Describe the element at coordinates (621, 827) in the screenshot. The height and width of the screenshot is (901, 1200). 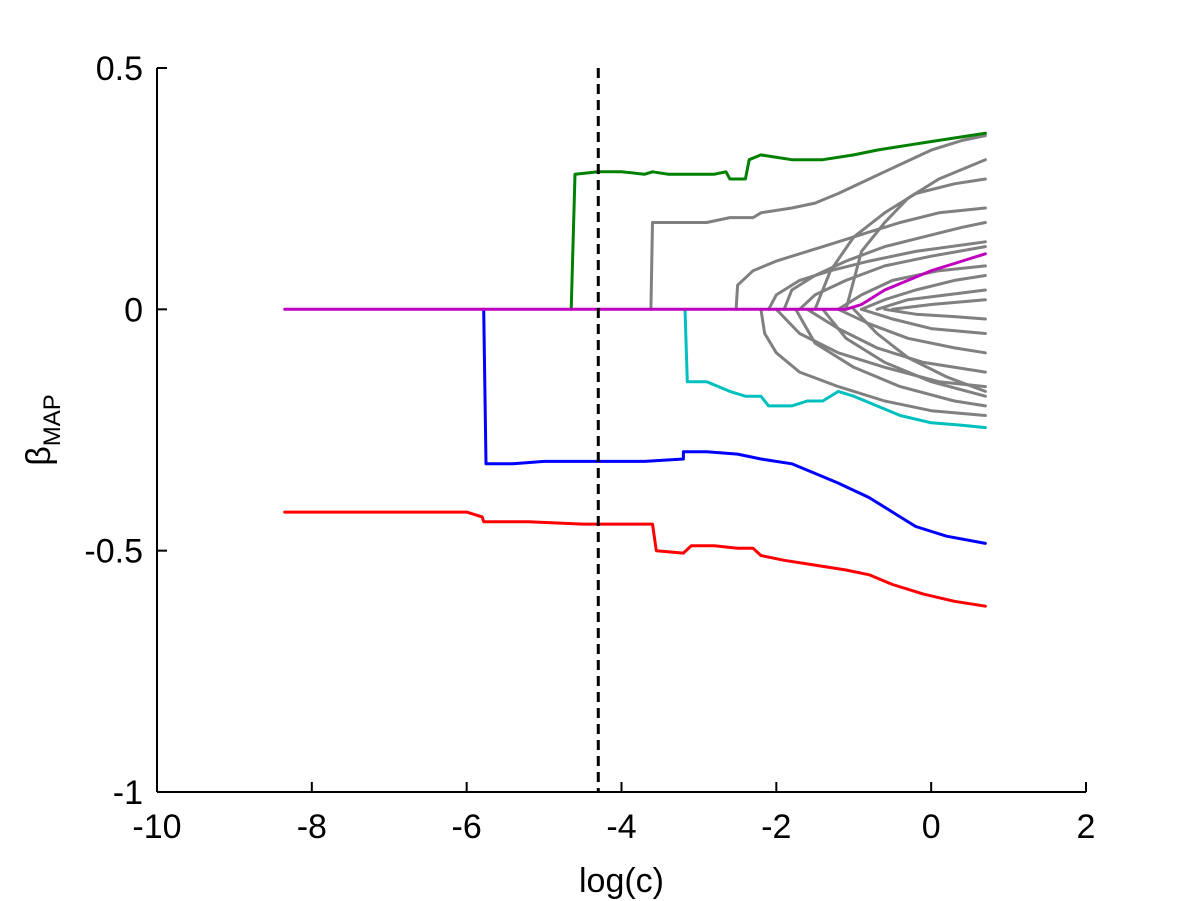
I see `x-tick-label: -4` at that location.